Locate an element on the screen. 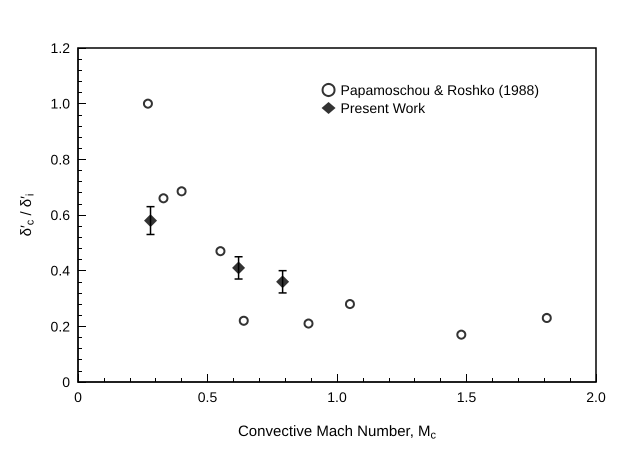 The height and width of the screenshot is (460, 632). legend-label: Present Work is located at coordinates (383, 108).